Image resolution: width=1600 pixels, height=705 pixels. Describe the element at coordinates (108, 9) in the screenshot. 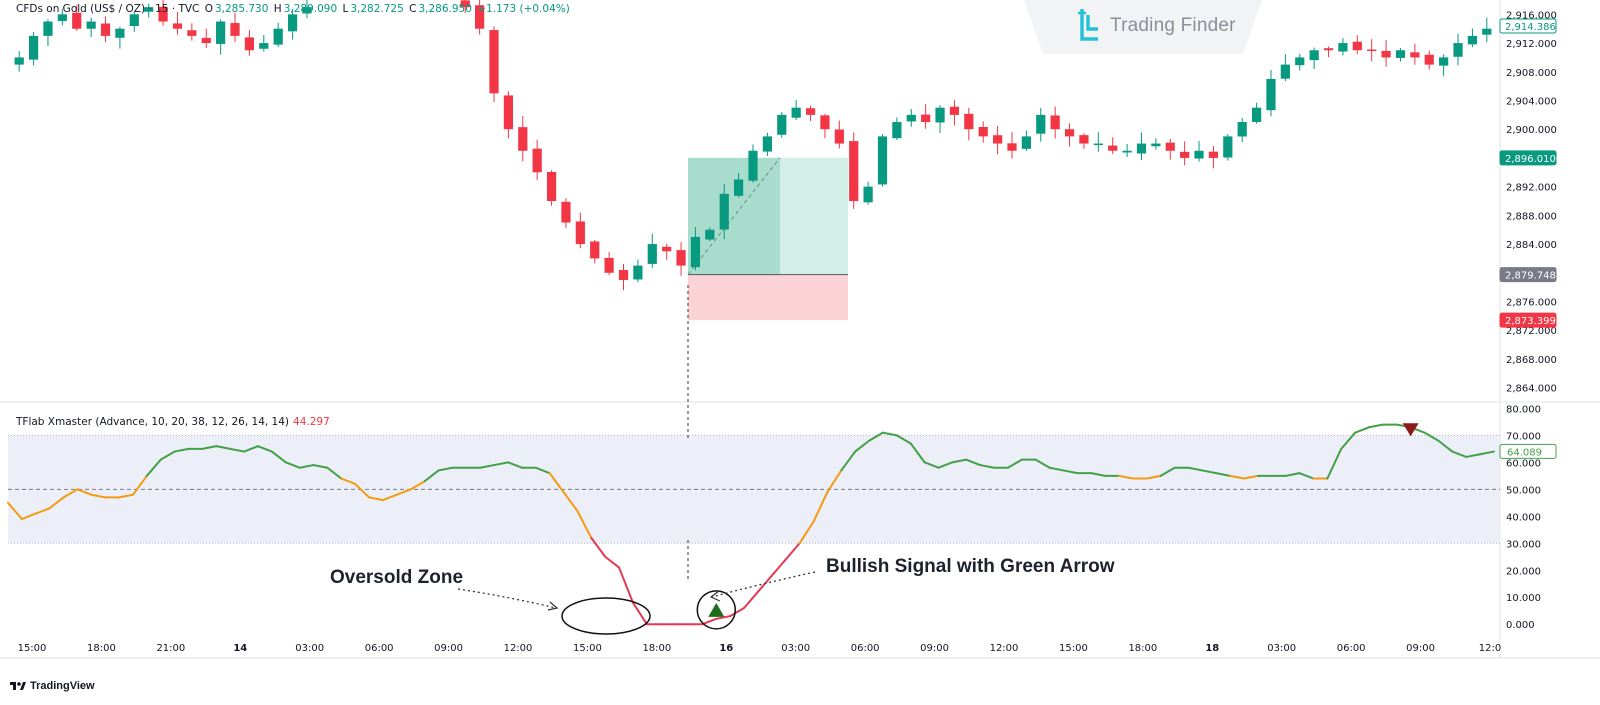

I see `symbol-name: CFDs on Gold (US$ / OZ) · 15 · TVC` at that location.